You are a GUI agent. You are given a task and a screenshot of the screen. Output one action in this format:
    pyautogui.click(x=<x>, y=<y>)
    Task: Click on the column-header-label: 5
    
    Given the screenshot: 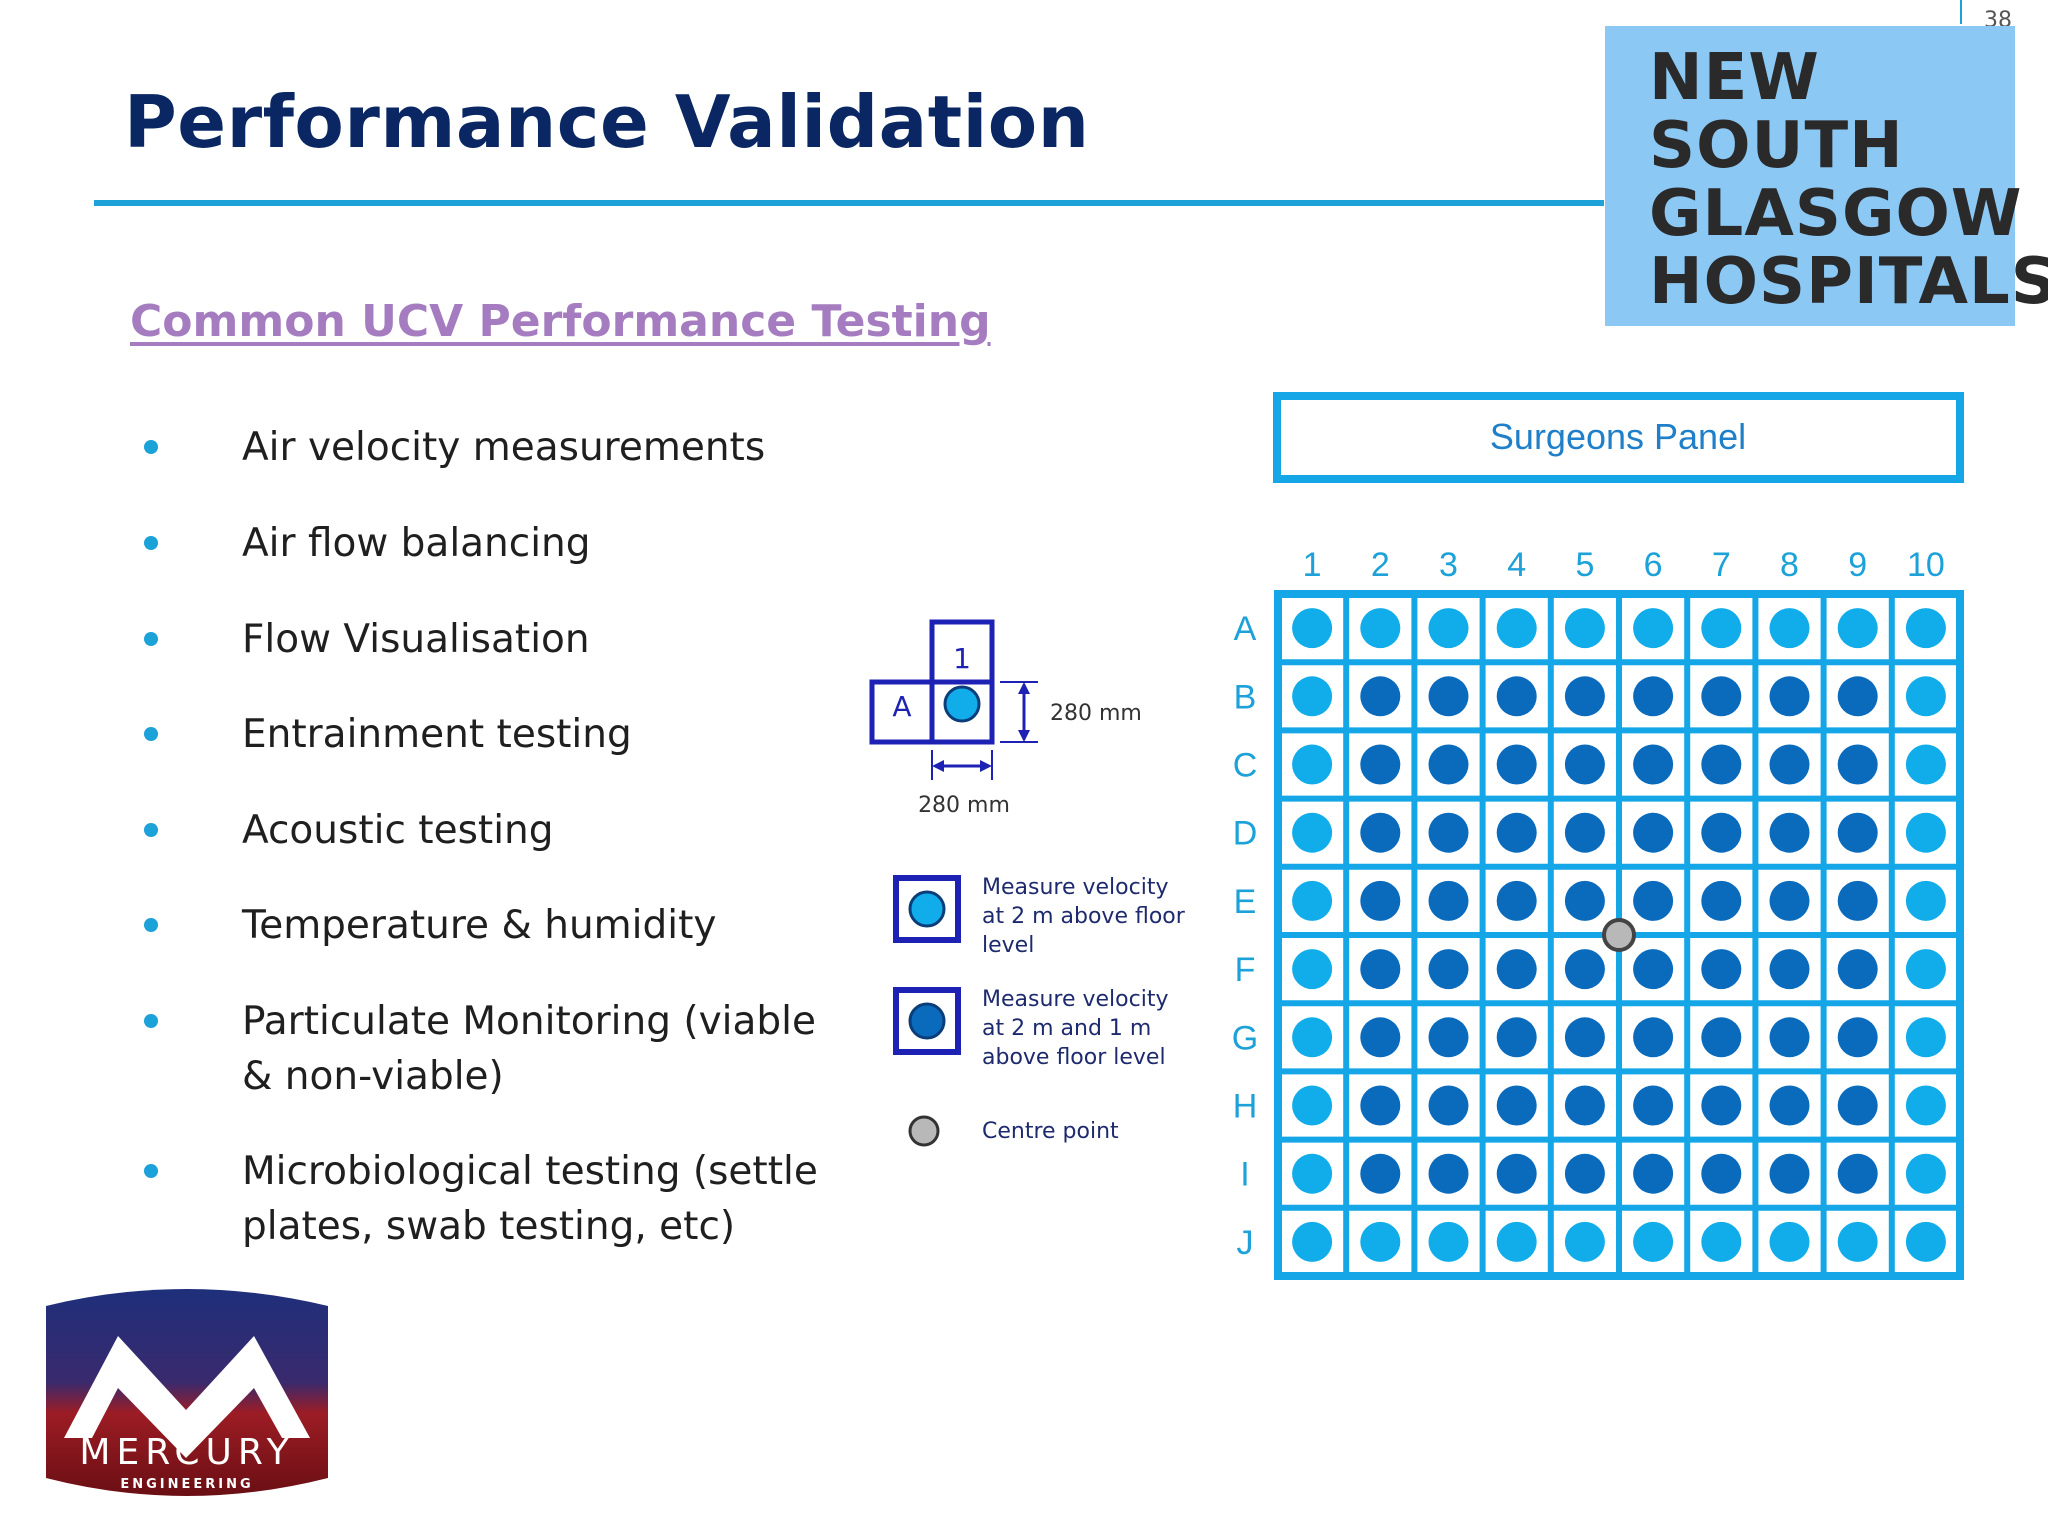 What is the action you would take?
    pyautogui.click(x=1584, y=565)
    